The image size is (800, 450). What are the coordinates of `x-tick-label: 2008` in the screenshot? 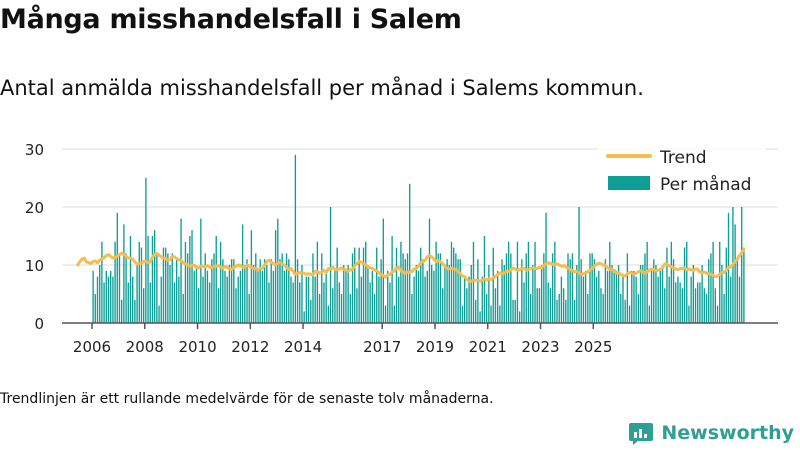 It's located at (145, 347).